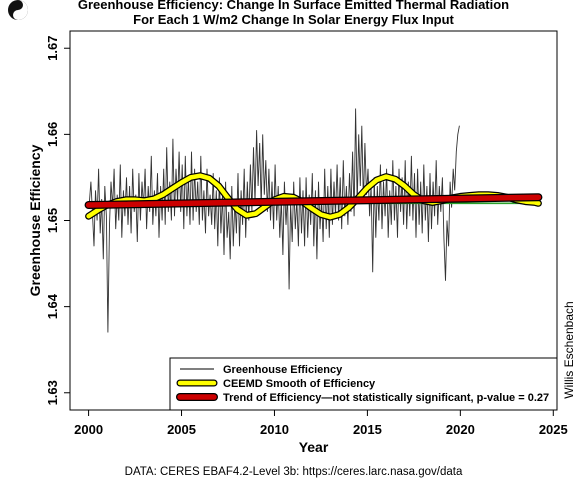  What do you see at coordinates (367, 429) in the screenshot?
I see `x-tick-label: 2015` at bounding box center [367, 429].